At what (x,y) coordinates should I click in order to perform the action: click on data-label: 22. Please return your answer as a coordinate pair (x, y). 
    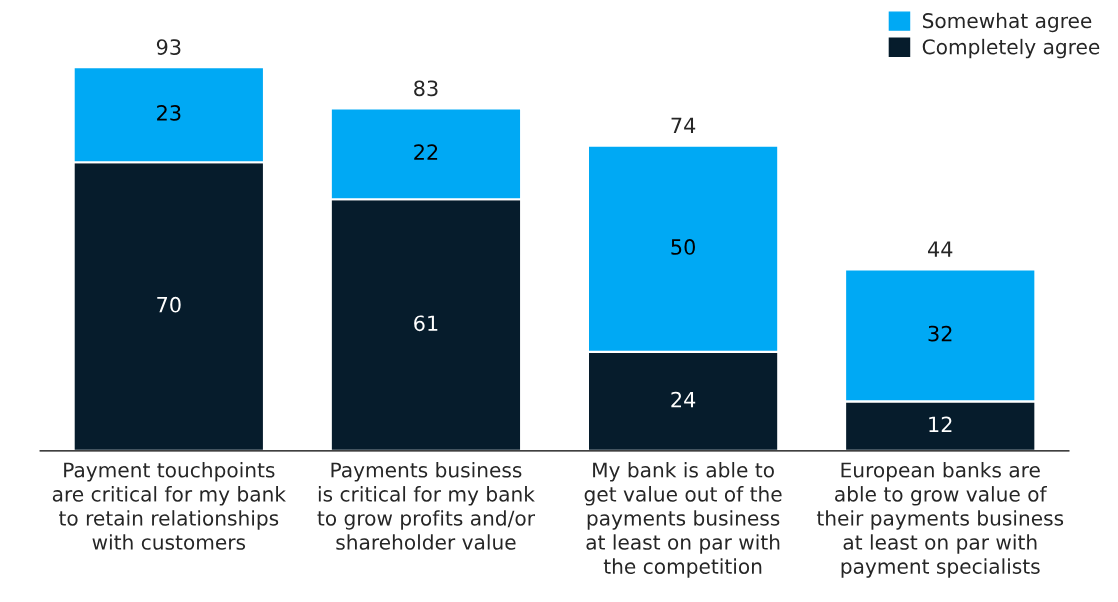
    Looking at the image, I should click on (426, 152).